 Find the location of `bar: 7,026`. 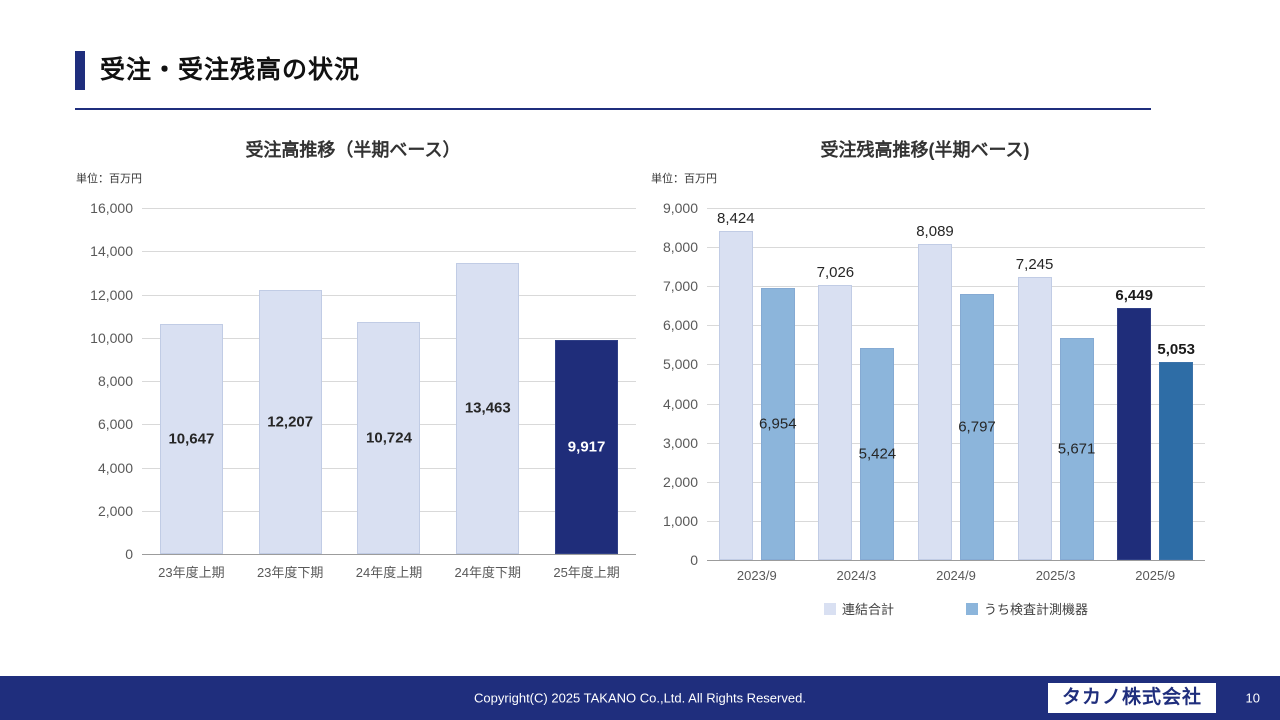

bar: 7,026 is located at coordinates (835, 412).